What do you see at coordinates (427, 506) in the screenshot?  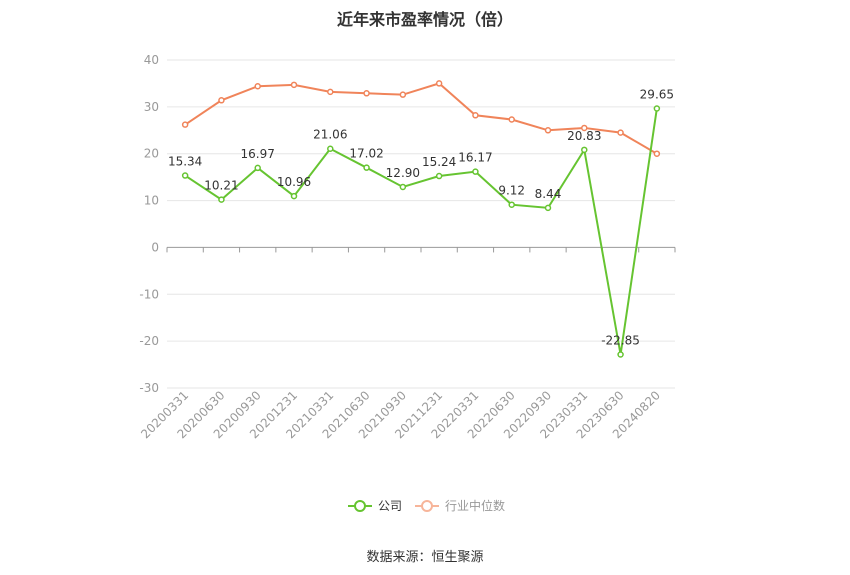 I see `legend-marker-industry` at bounding box center [427, 506].